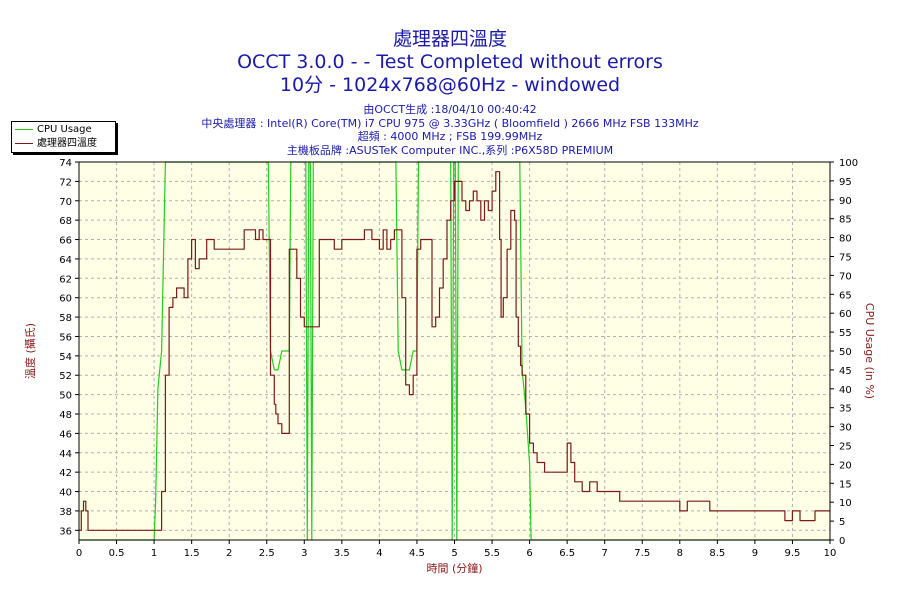  What do you see at coordinates (117, 553) in the screenshot?
I see `x-tick-label: 0.5` at bounding box center [117, 553].